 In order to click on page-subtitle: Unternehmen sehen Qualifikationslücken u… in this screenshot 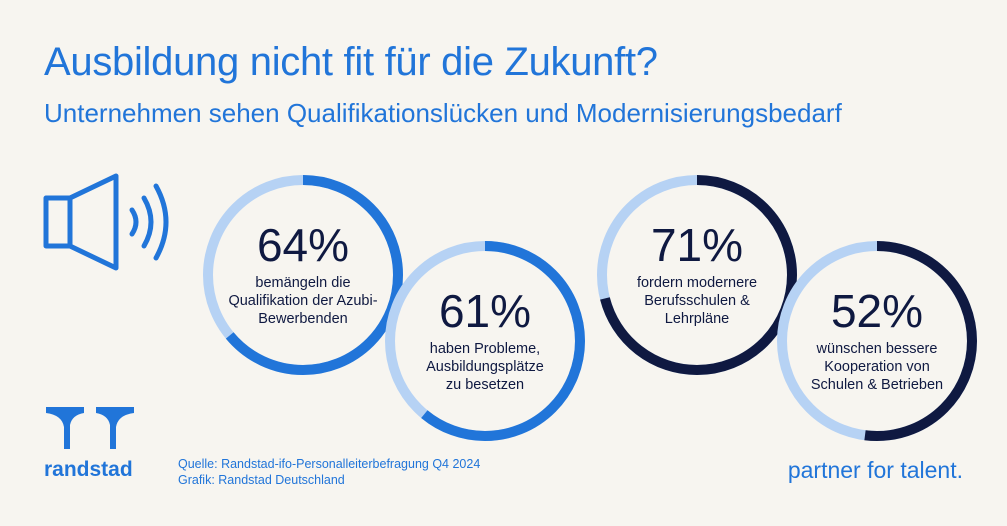, I will do `click(443, 113)`.